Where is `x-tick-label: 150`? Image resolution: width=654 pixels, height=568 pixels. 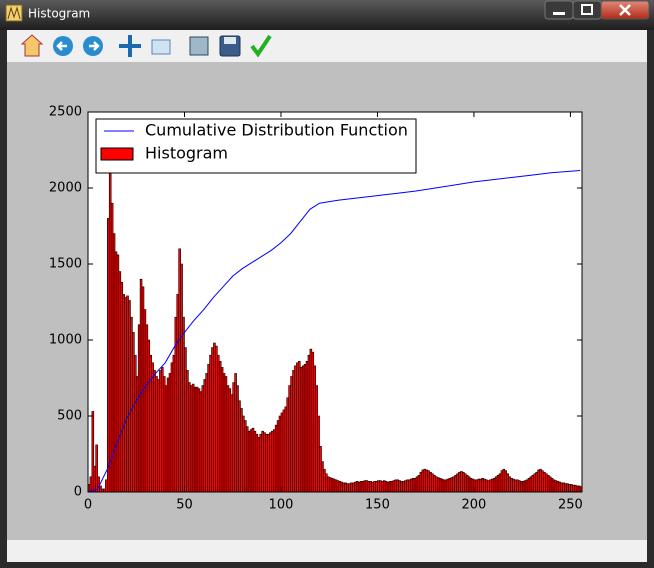
x-tick-label: 150 is located at coordinates (377, 505).